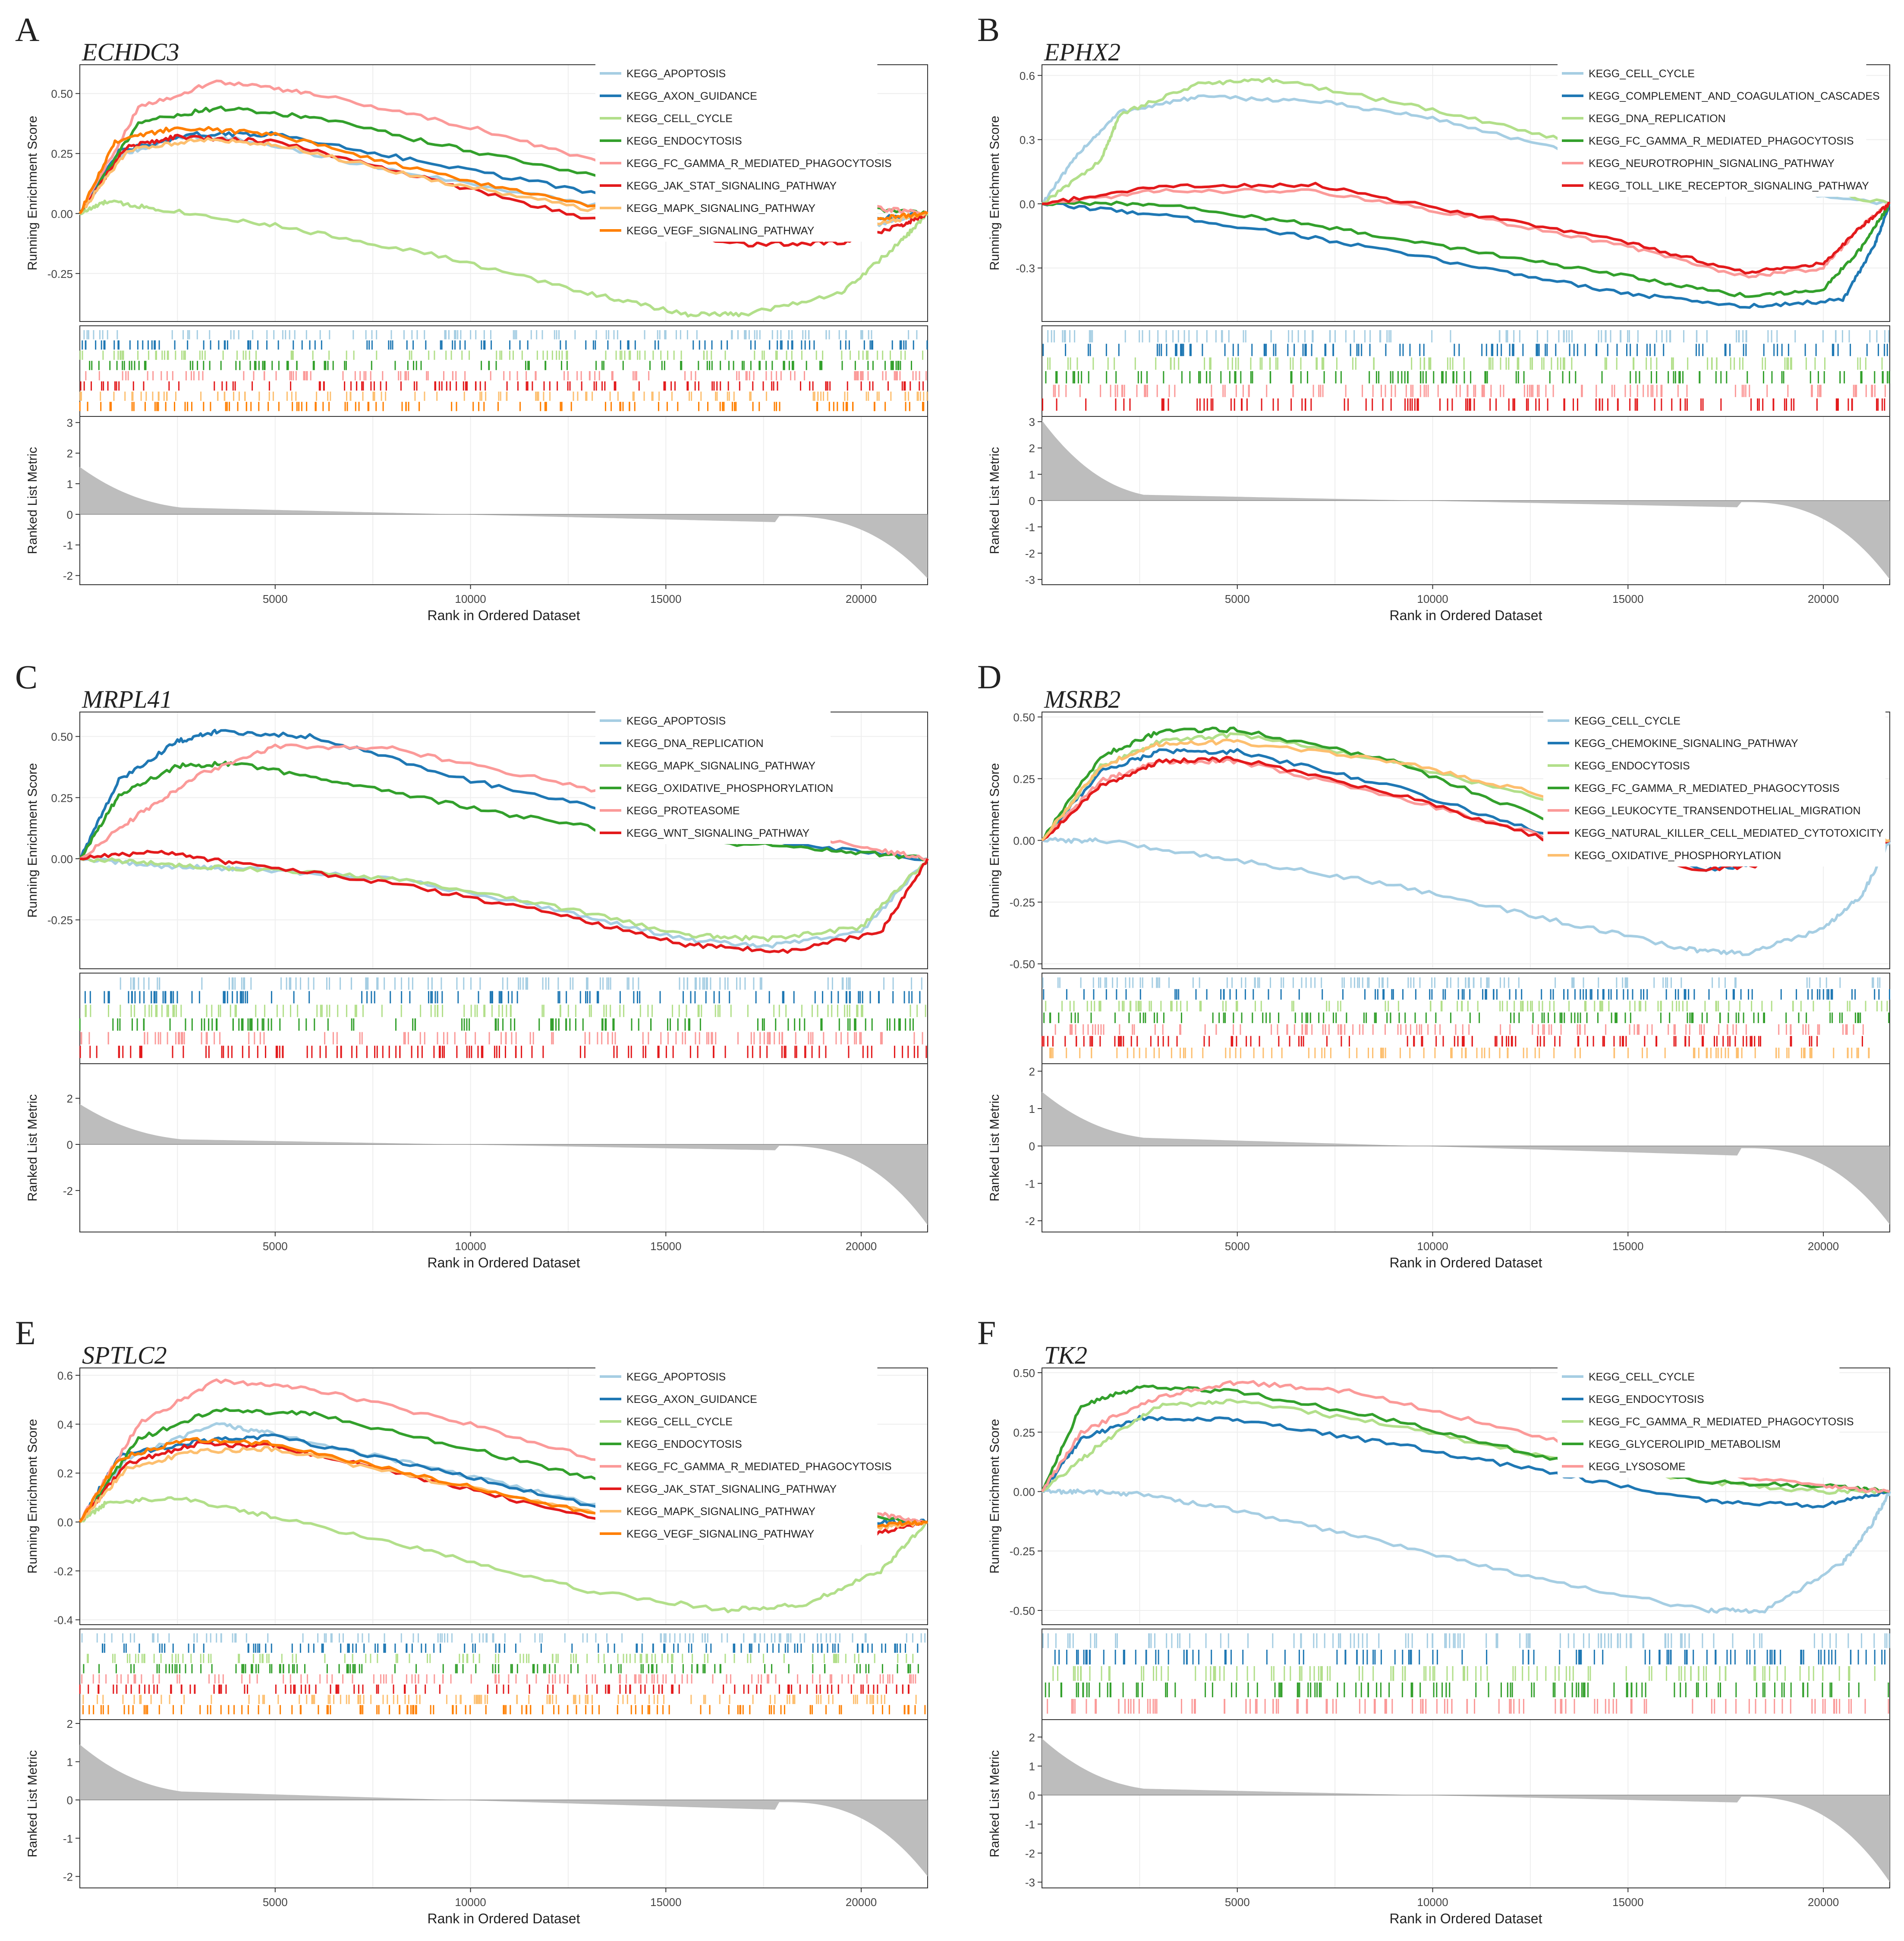 Image resolution: width=1904 pixels, height=1941 pixels. I want to click on es-line-kegg-glycerolipid-metabolism, so click(1465, 1439).